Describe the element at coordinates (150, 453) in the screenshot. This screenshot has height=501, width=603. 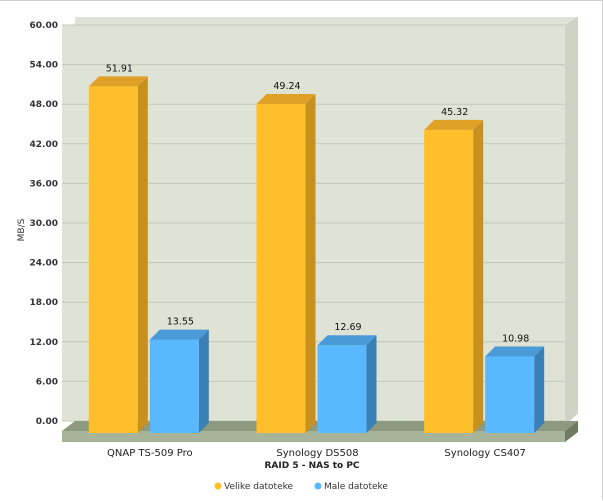
I see `x-category-label: QNAP TS-509 Pro` at that location.